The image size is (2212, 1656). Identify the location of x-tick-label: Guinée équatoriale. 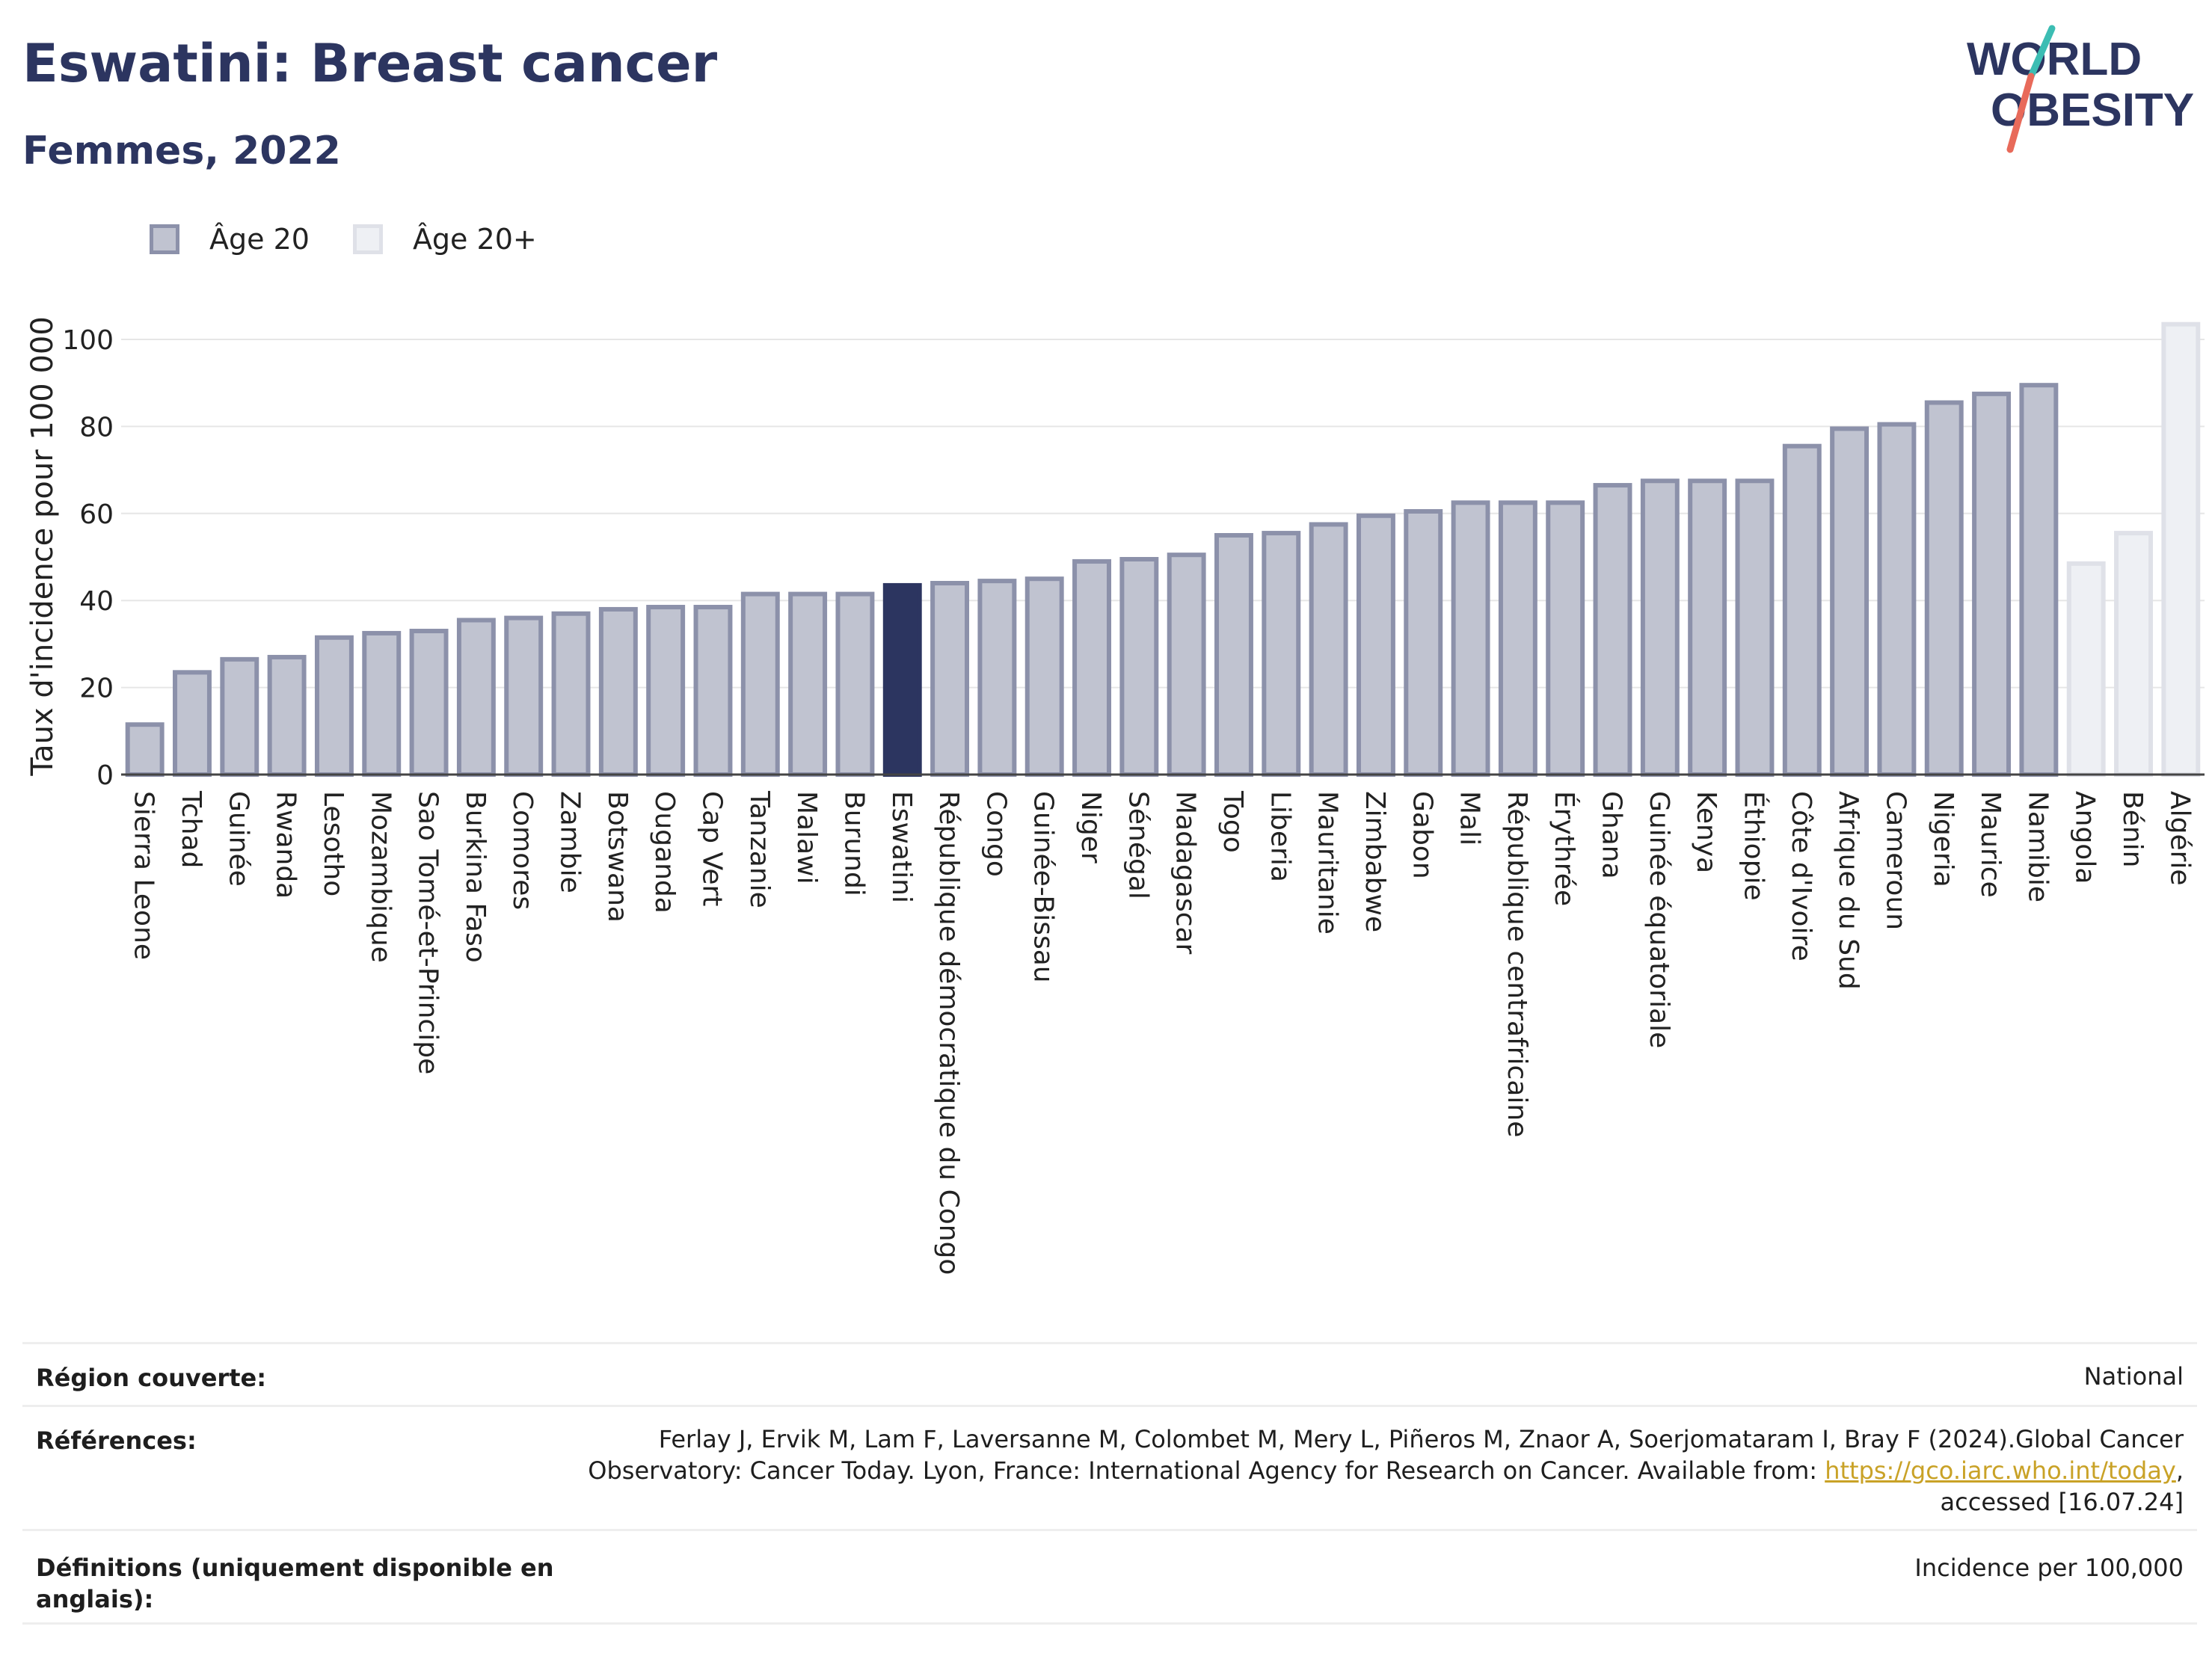
(1659, 919).